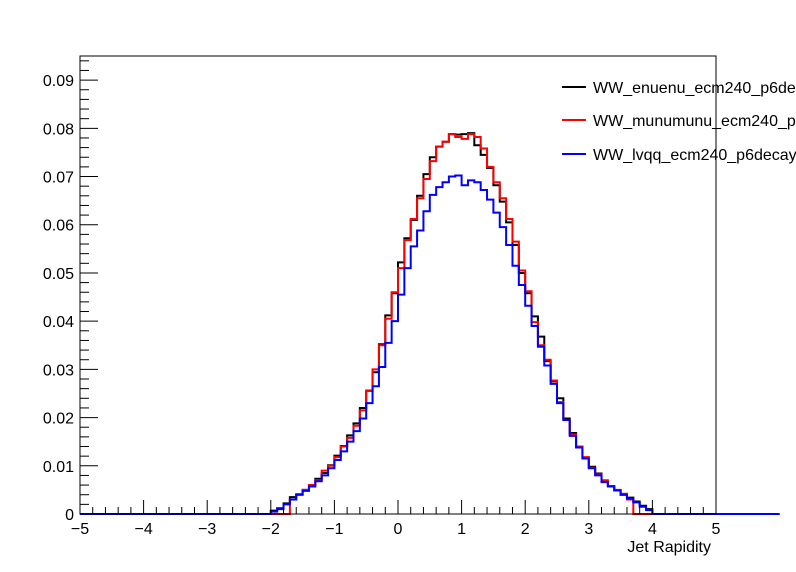  What do you see at coordinates (694, 121) in the screenshot?
I see `legend-entry-label: WW_munumunu_ecm240_p` at bounding box center [694, 121].